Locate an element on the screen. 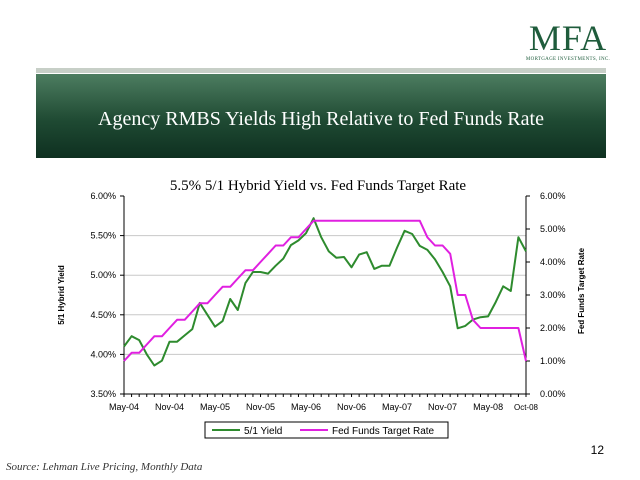  legend-label-2: Fed Funds Target Rate is located at coordinates (383, 431).